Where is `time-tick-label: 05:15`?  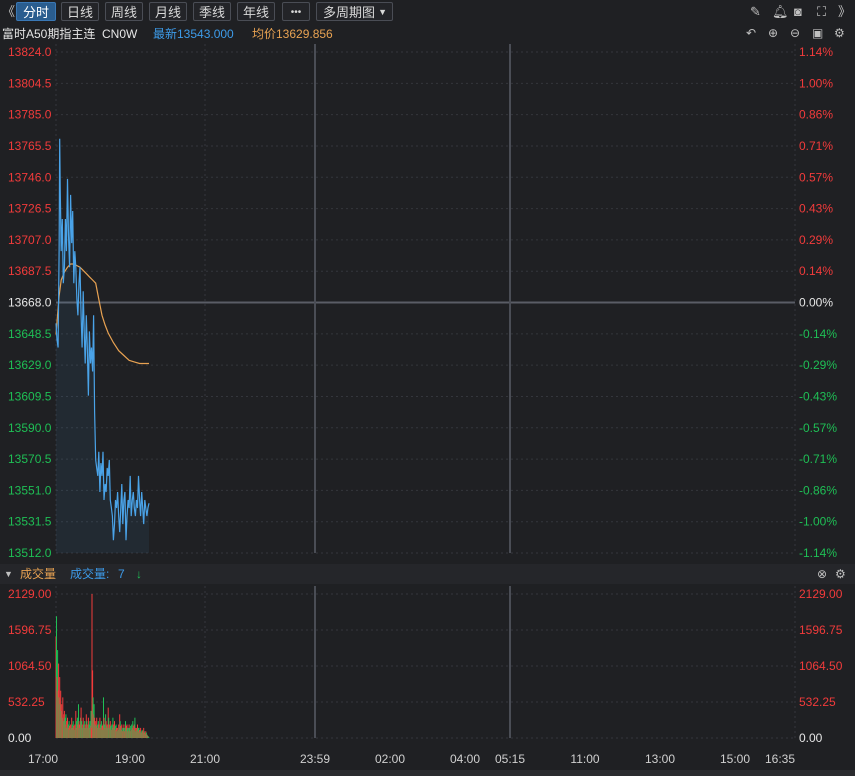 time-tick-label: 05:15 is located at coordinates (510, 759).